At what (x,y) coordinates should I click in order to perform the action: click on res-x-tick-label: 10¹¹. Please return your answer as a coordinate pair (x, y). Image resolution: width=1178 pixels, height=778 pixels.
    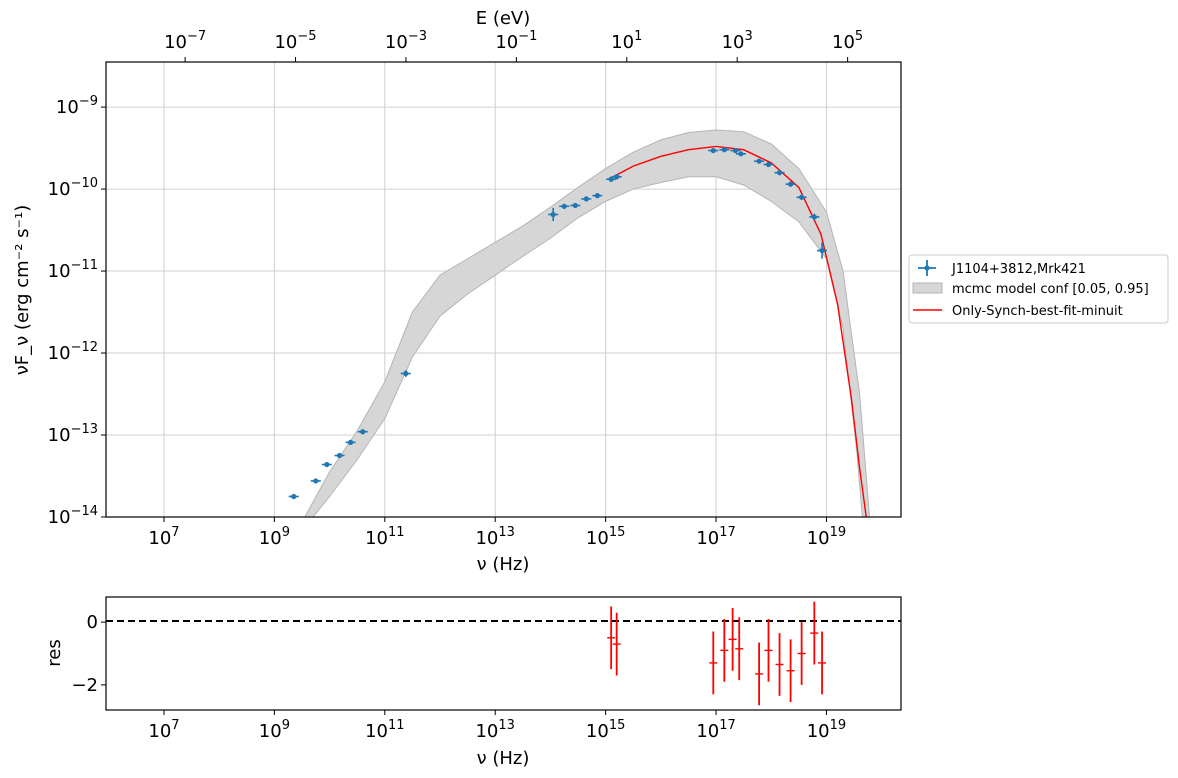
    Looking at the image, I should click on (384, 730).